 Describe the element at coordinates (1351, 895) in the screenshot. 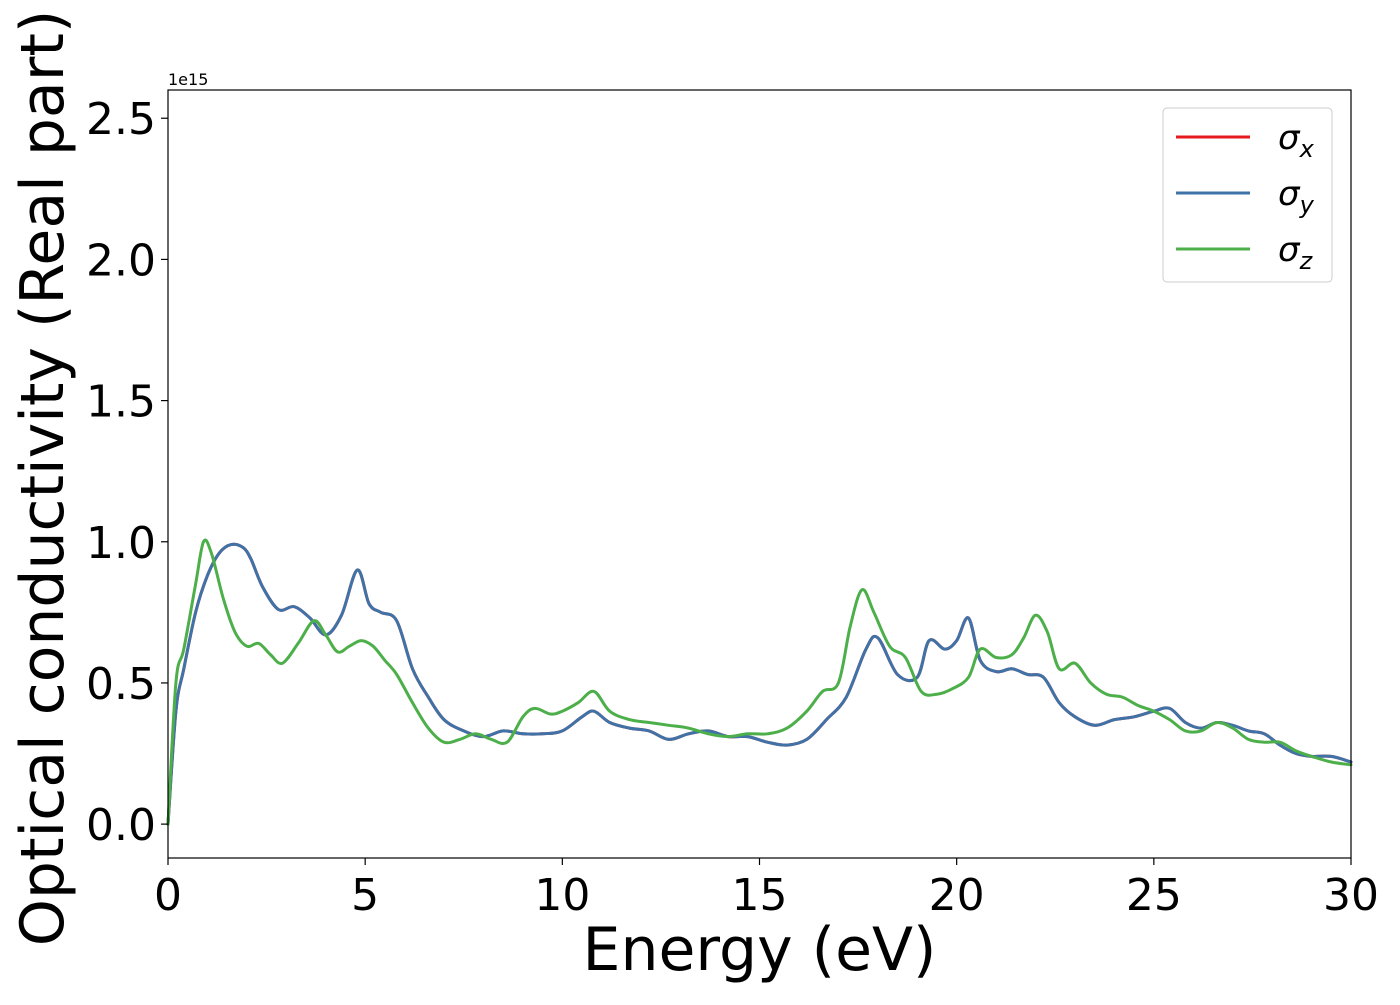

I see `x-tick-label: 30` at that location.